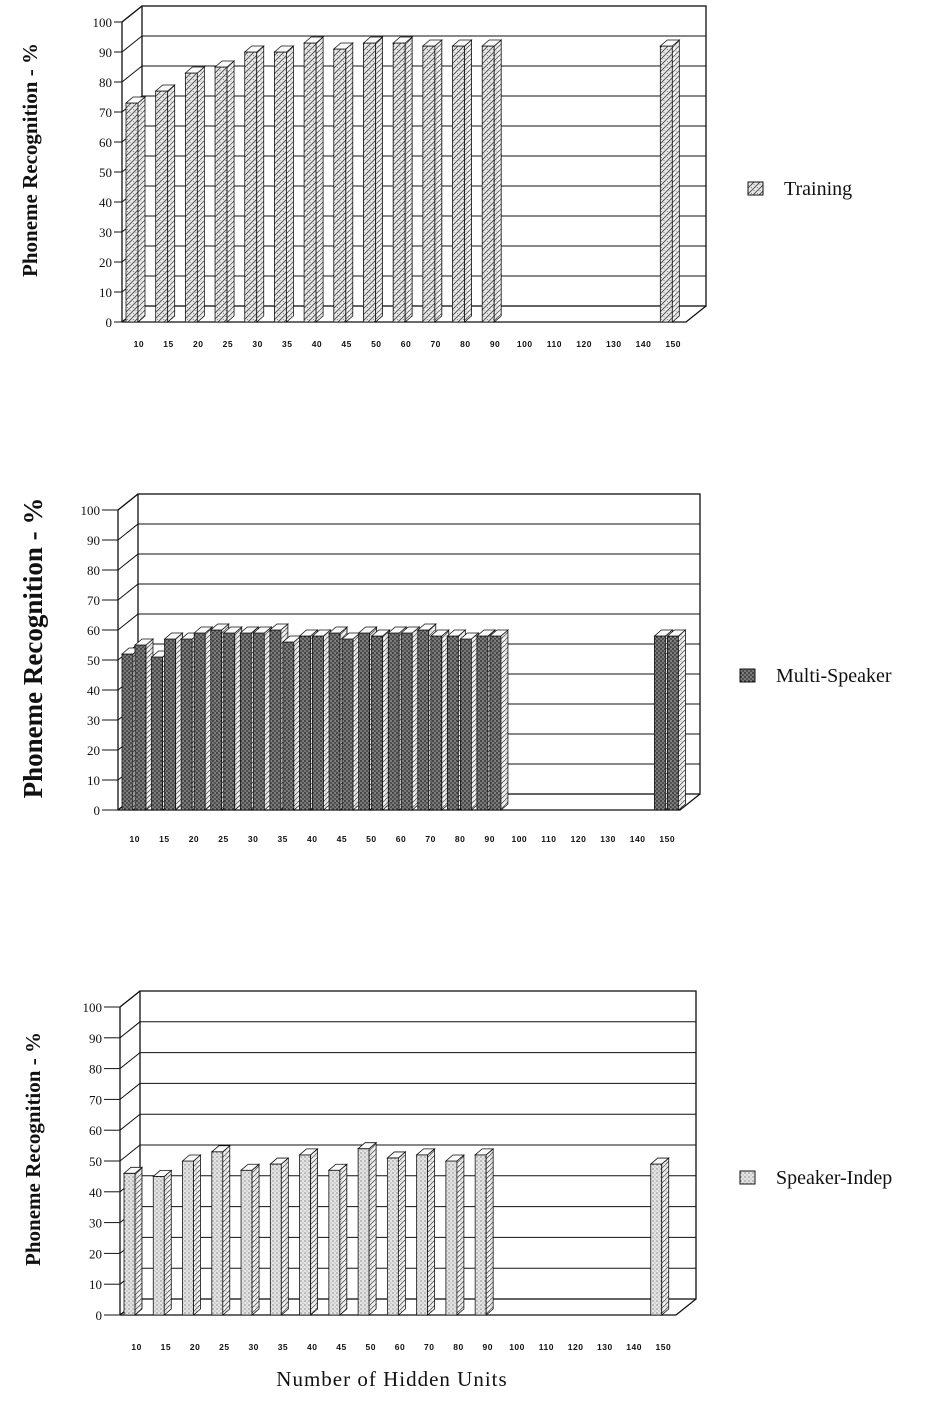  What do you see at coordinates (546, 1347) in the screenshot?
I see `x-tick-label: 110` at bounding box center [546, 1347].